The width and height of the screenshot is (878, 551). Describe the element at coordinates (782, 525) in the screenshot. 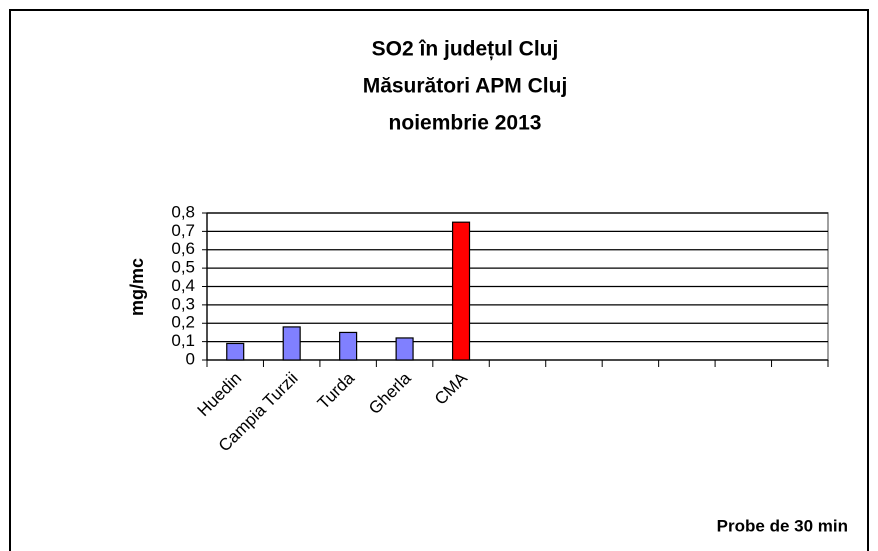

I see `annotation: Probe de 30 min` at that location.